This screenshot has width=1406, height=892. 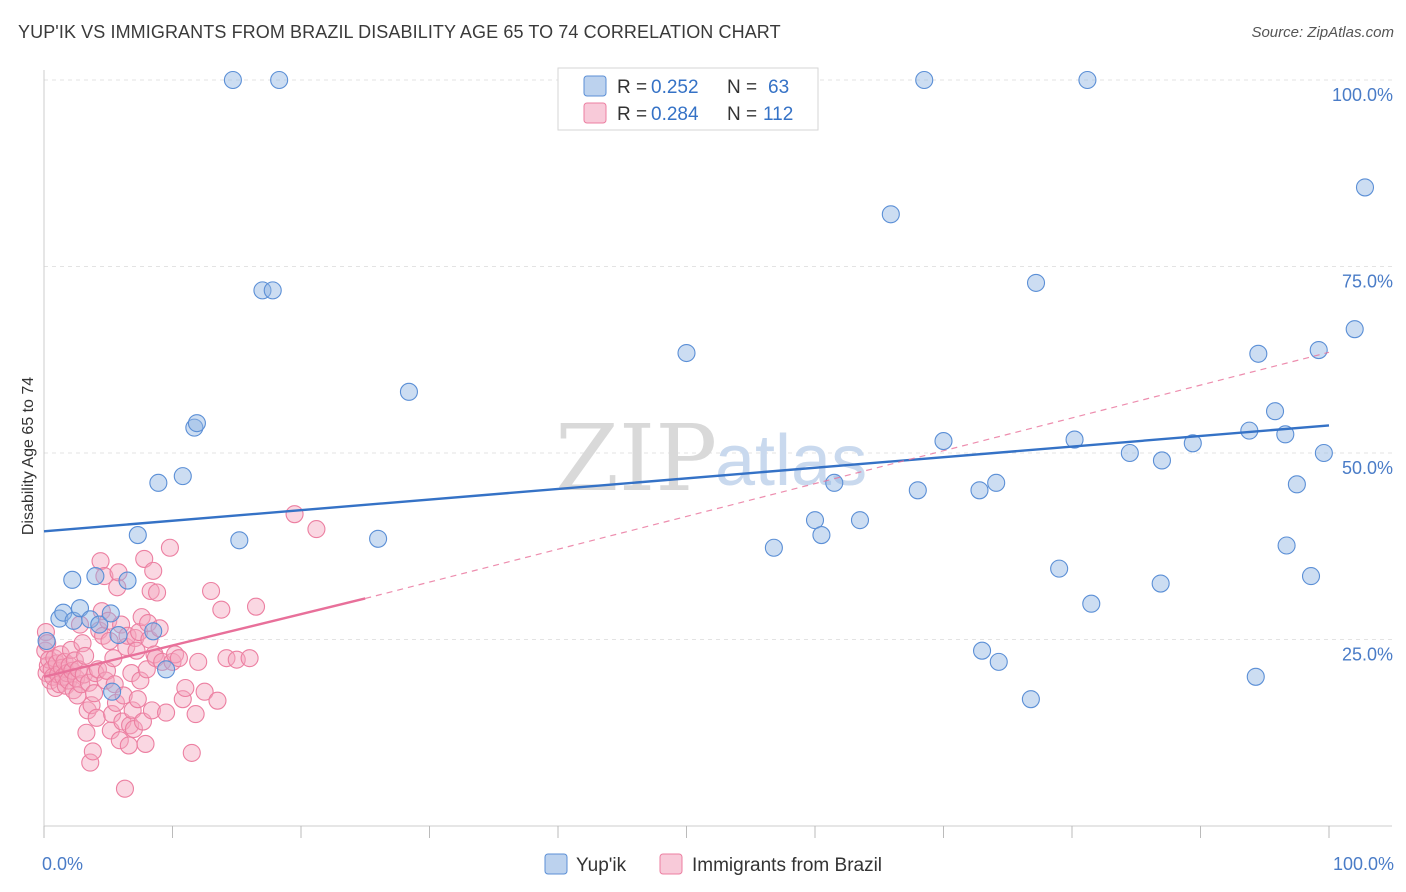 I want to click on x-ticks, so click(x=686, y=832).